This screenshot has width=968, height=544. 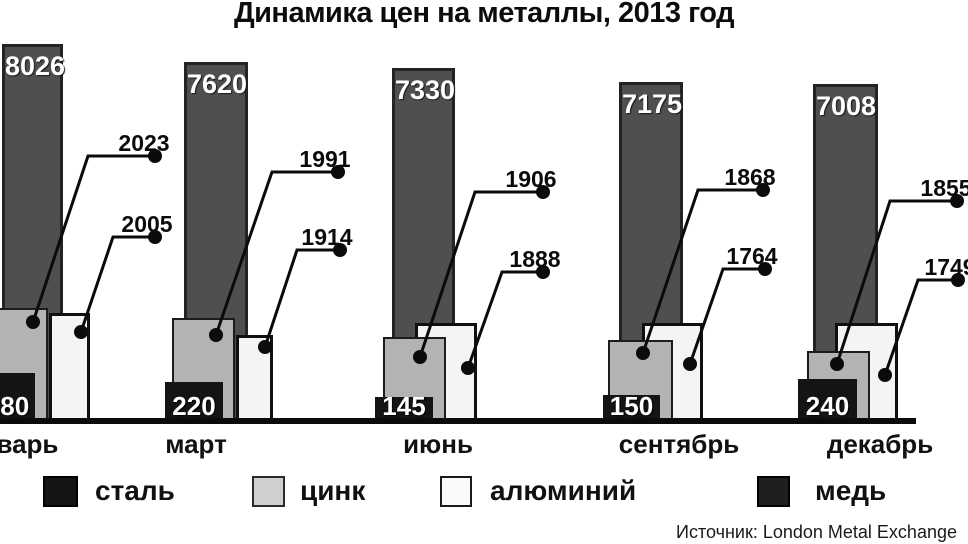 I want to click on chart-title: Динамика цен на металлы, 2013 год, so click(x=484, y=14).